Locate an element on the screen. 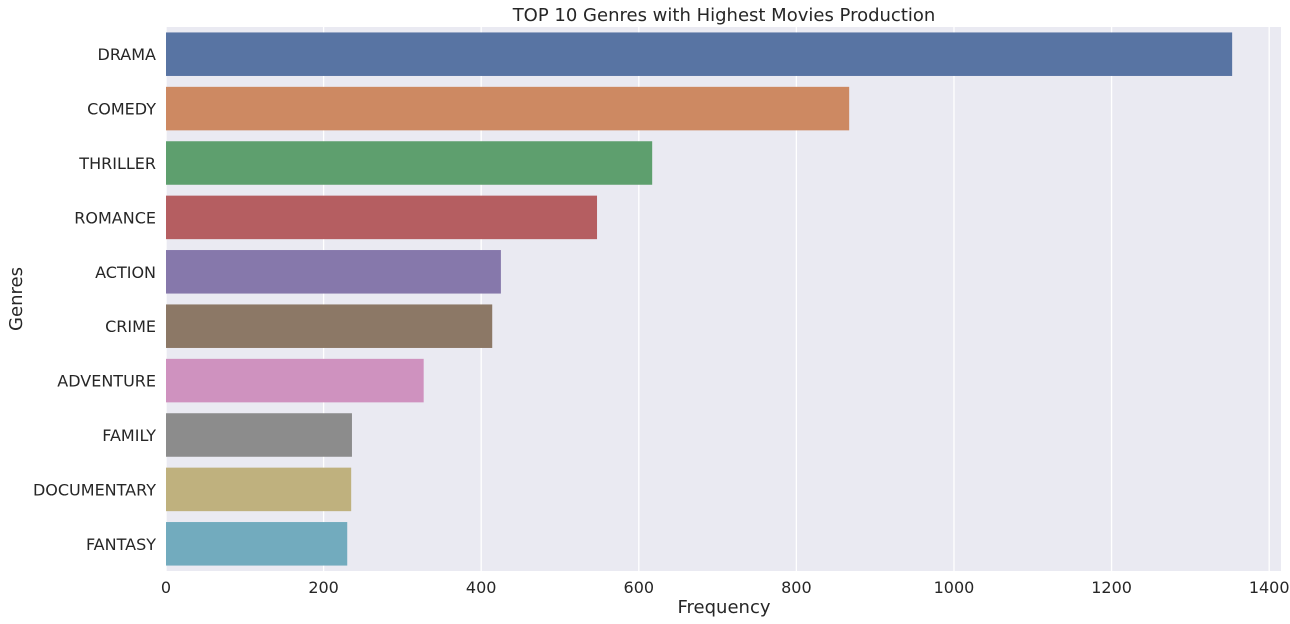  y-tick-label: THRILLER is located at coordinates (117, 163).